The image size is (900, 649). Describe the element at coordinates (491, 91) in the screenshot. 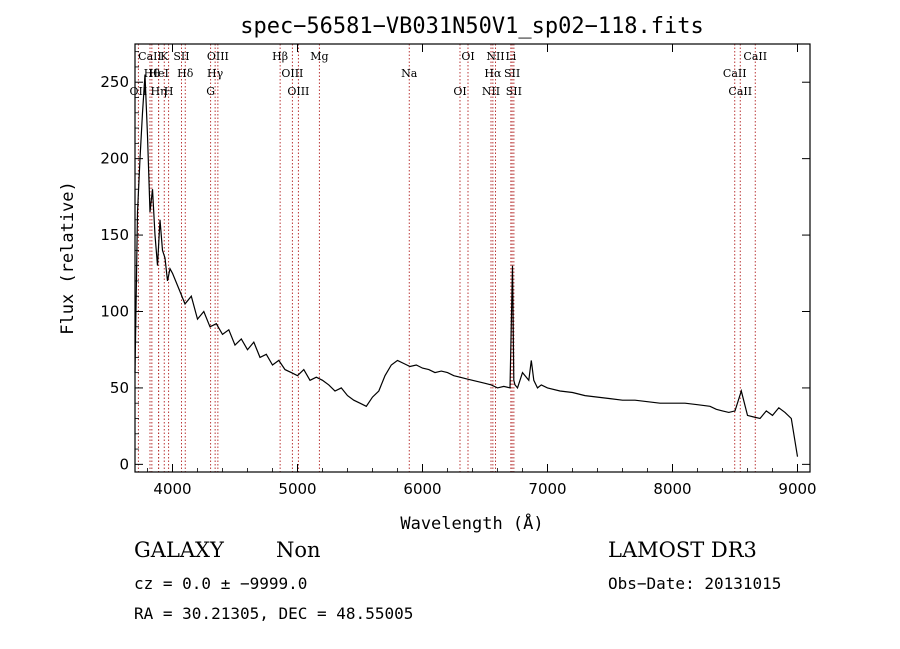

I see `line-label-20: NII` at that location.